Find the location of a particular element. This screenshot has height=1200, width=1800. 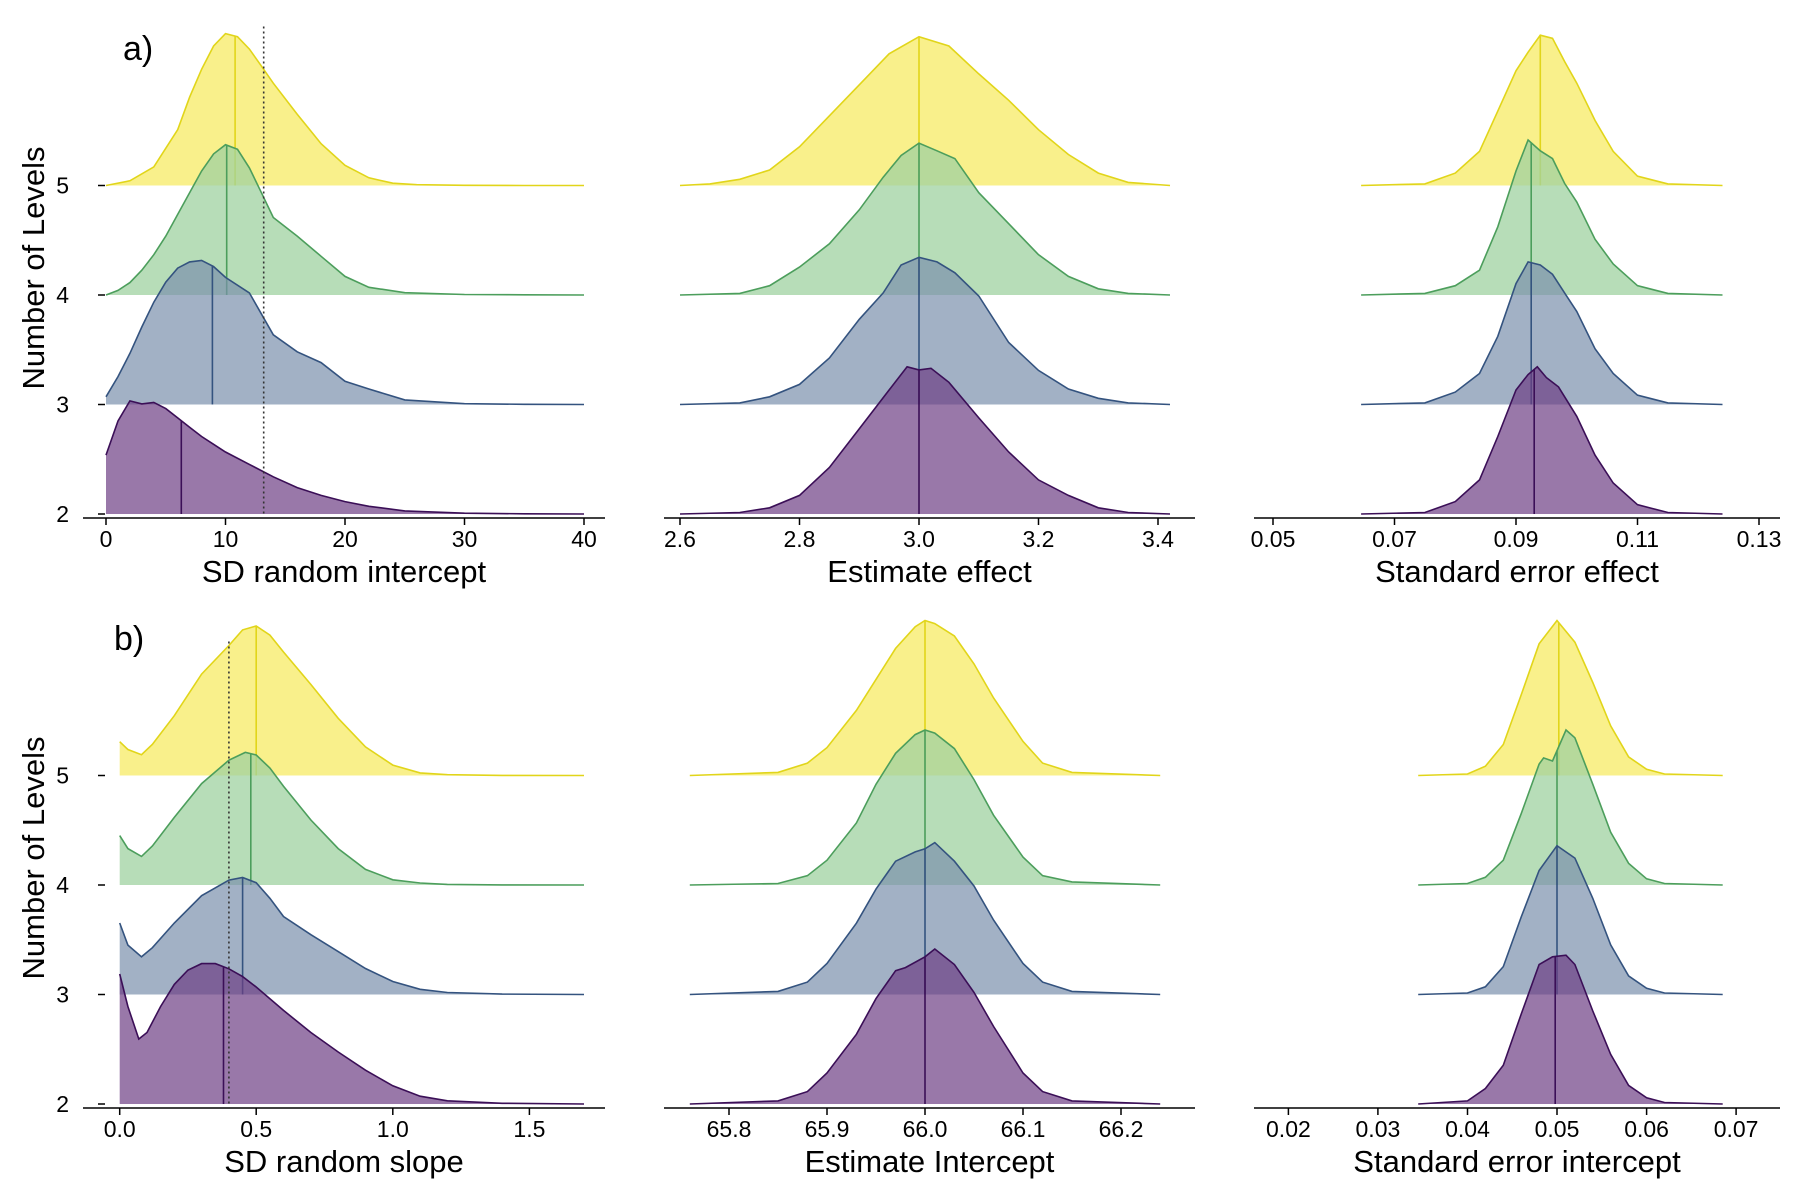

x-axis-title: Standard error intercept is located at coordinates (1517, 1161).